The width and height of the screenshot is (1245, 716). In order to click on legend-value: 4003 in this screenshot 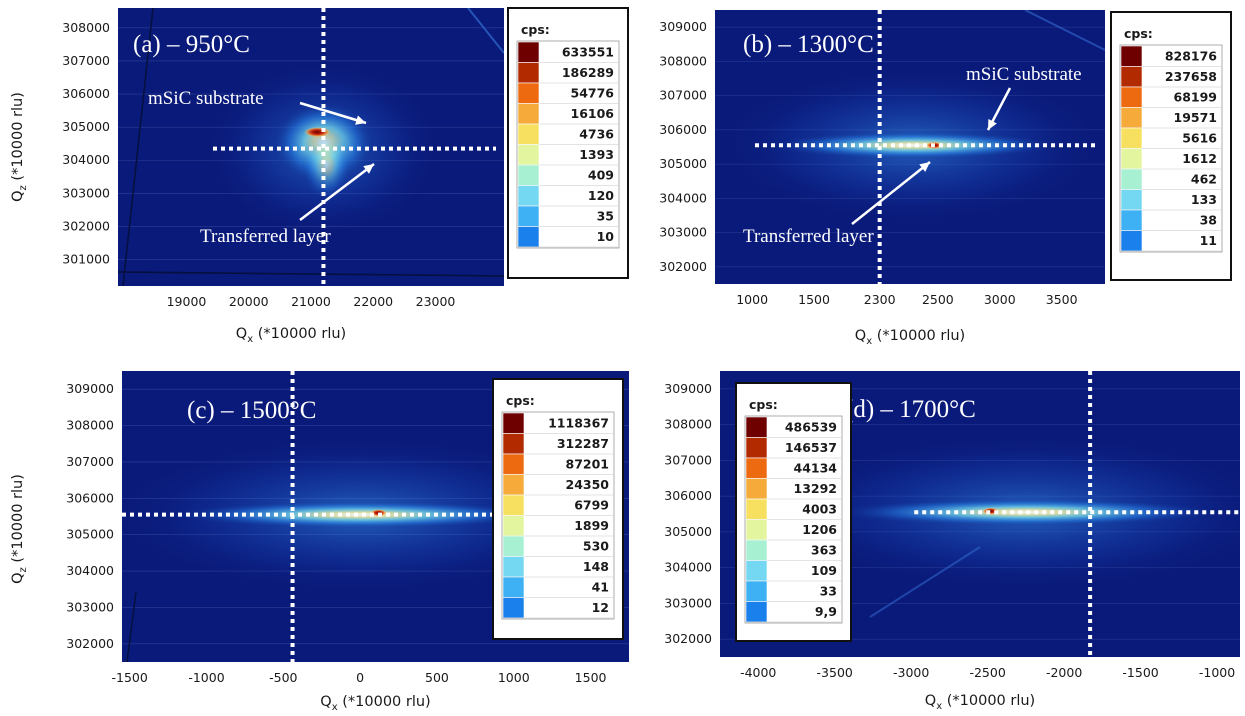, I will do `click(819, 509)`.